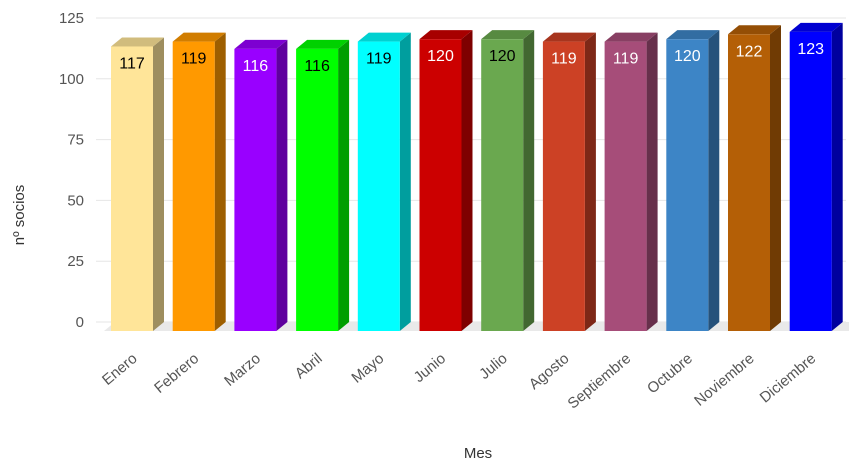 Image resolution: width=849 pixels, height=462 pixels. What do you see at coordinates (724, 380) in the screenshot?
I see `x-tick-label: Noviembre` at bounding box center [724, 380].